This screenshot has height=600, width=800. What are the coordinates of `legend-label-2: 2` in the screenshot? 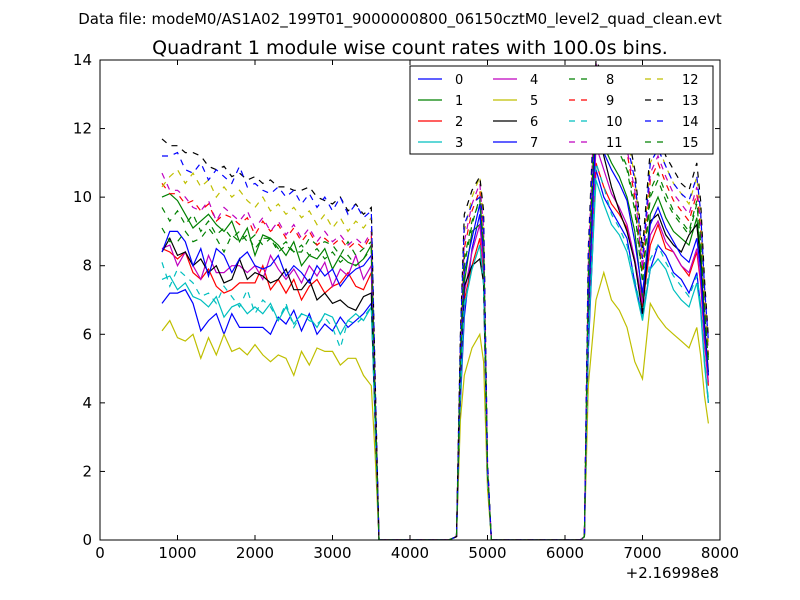 It's located at (459, 122).